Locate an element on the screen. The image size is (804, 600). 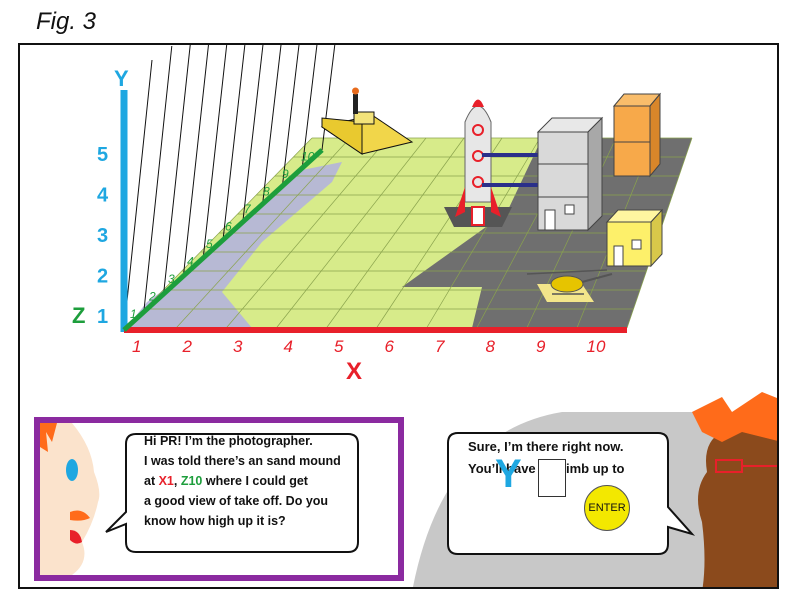
figure-label: Fig. 3 is located at coordinates (66, 21).